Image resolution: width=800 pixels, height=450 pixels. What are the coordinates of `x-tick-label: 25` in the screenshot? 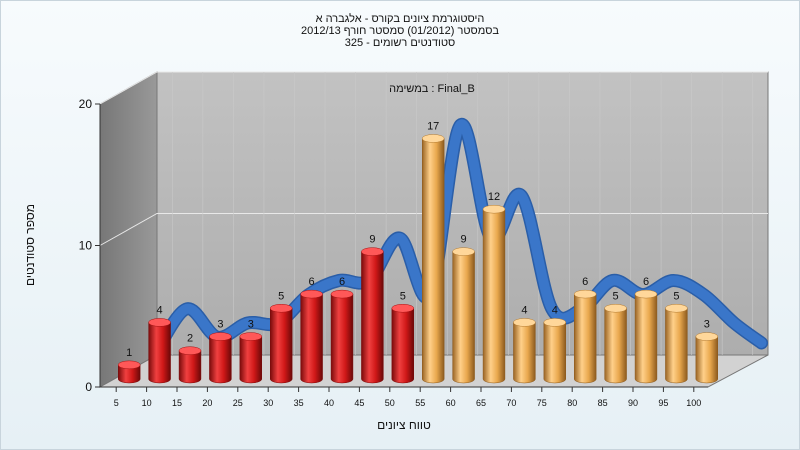 It's located at (238, 403).